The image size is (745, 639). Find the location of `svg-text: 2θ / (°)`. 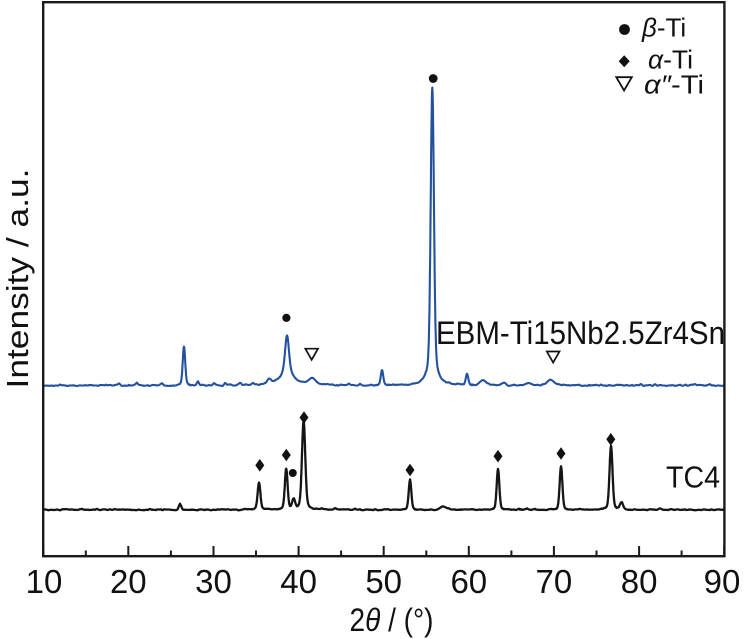

svg-text: 2θ / (°) is located at coordinates (392, 620).